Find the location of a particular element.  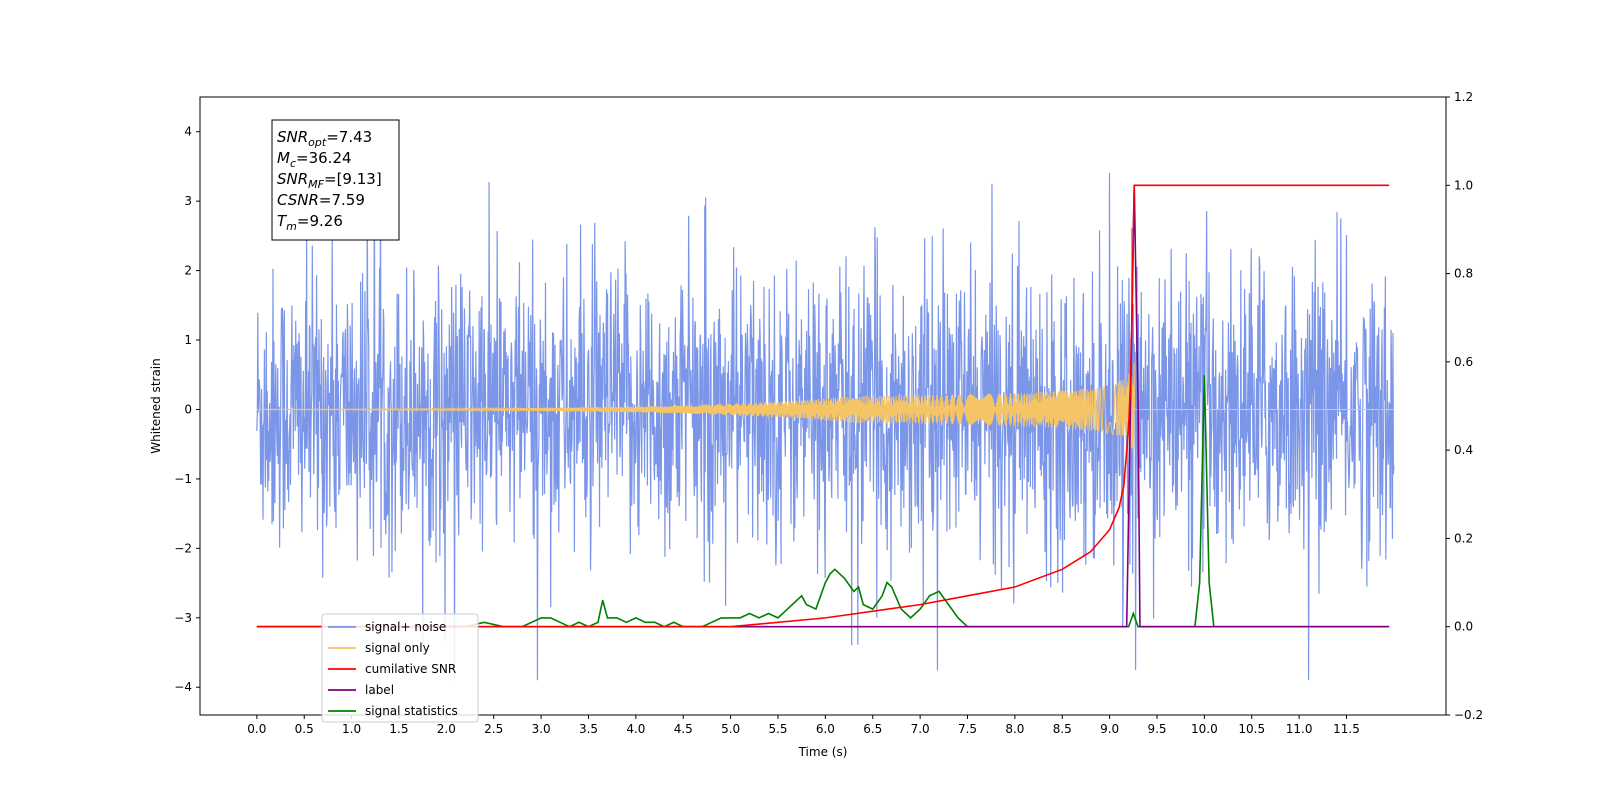

y-right-tick-label: 0.2 is located at coordinates (1463, 538).